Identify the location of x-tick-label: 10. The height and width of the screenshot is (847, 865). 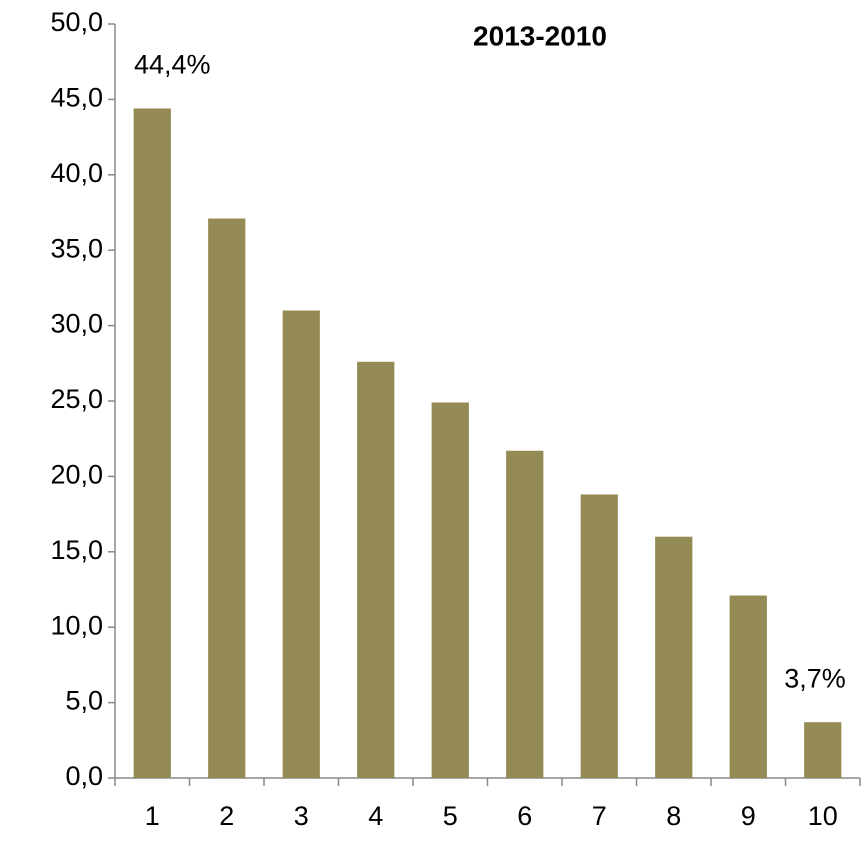
(823, 816).